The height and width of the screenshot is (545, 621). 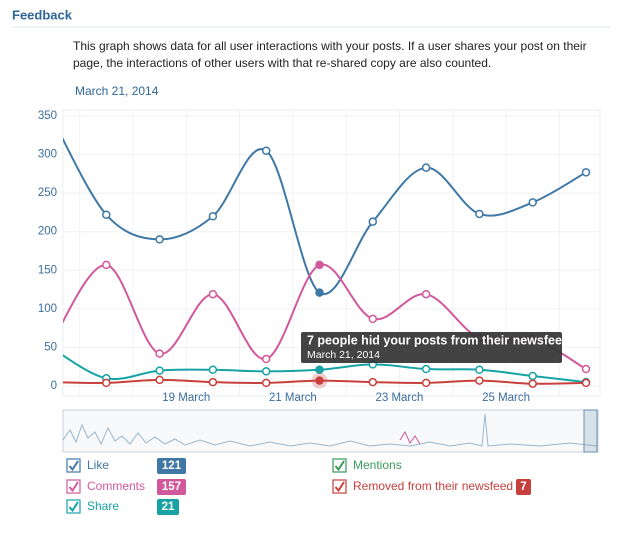 I want to click on panel-title: Feedback, so click(x=42, y=14).